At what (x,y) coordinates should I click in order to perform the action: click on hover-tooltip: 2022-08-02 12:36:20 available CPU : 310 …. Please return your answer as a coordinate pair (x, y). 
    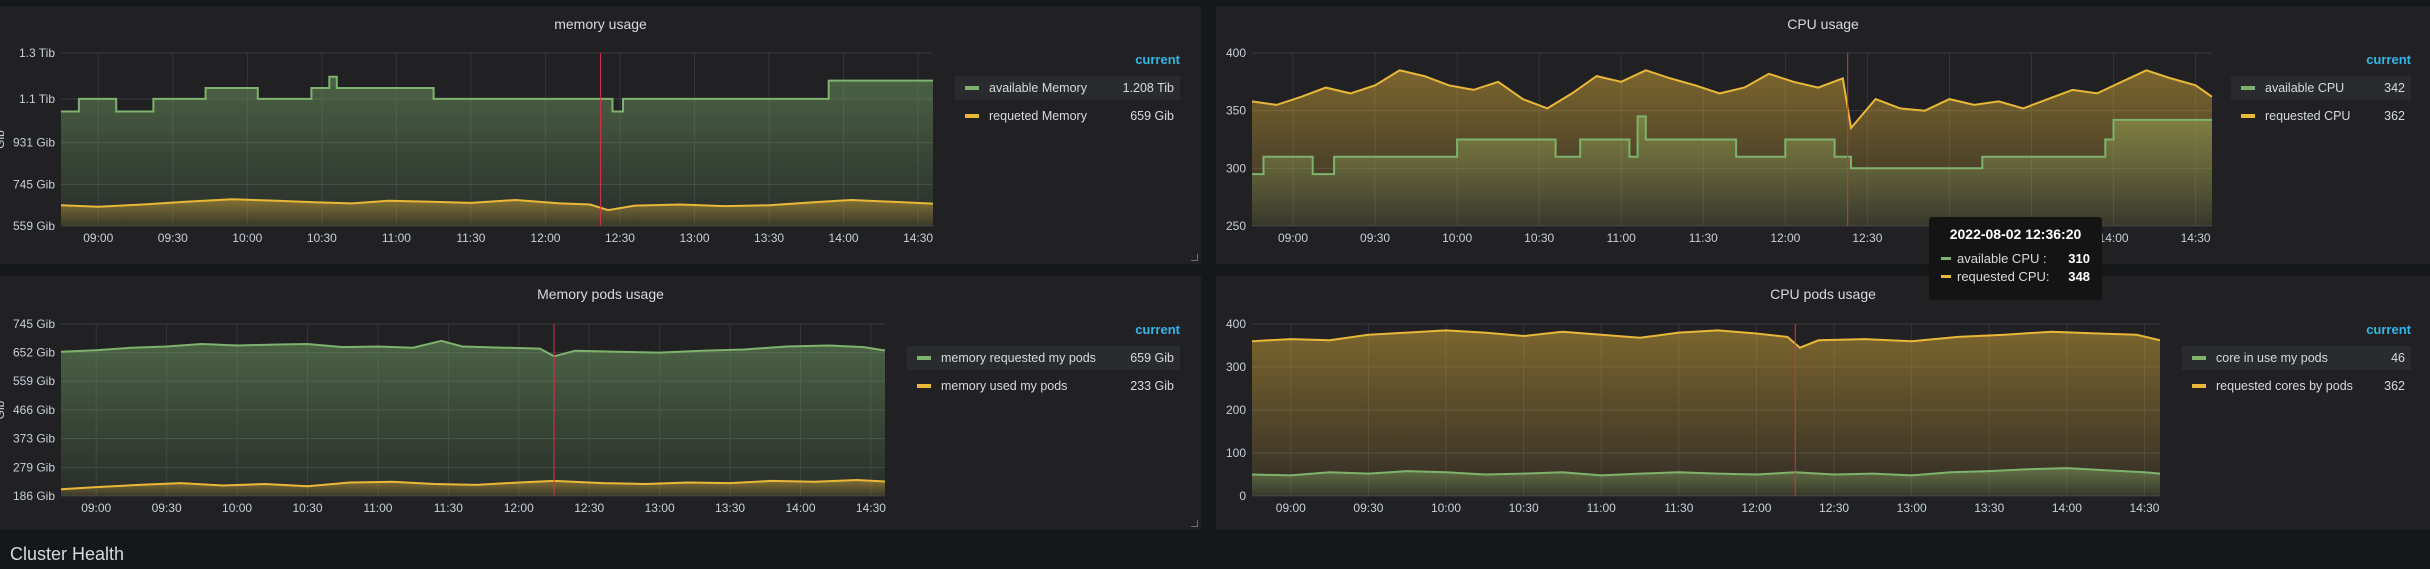
    Looking at the image, I should click on (2015, 258).